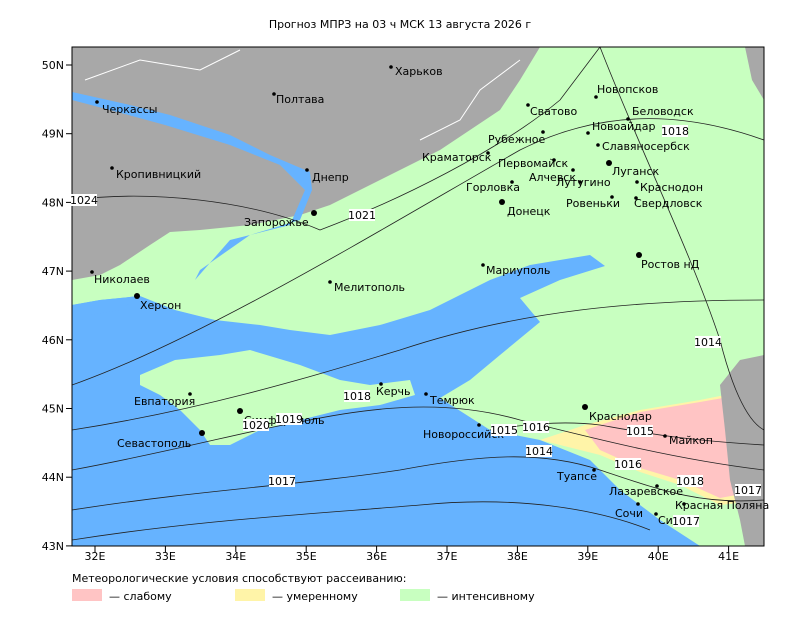 This screenshot has height=618, width=800. What do you see at coordinates (670, 264) in the screenshot?
I see `city-label: Ростов нД` at bounding box center [670, 264].